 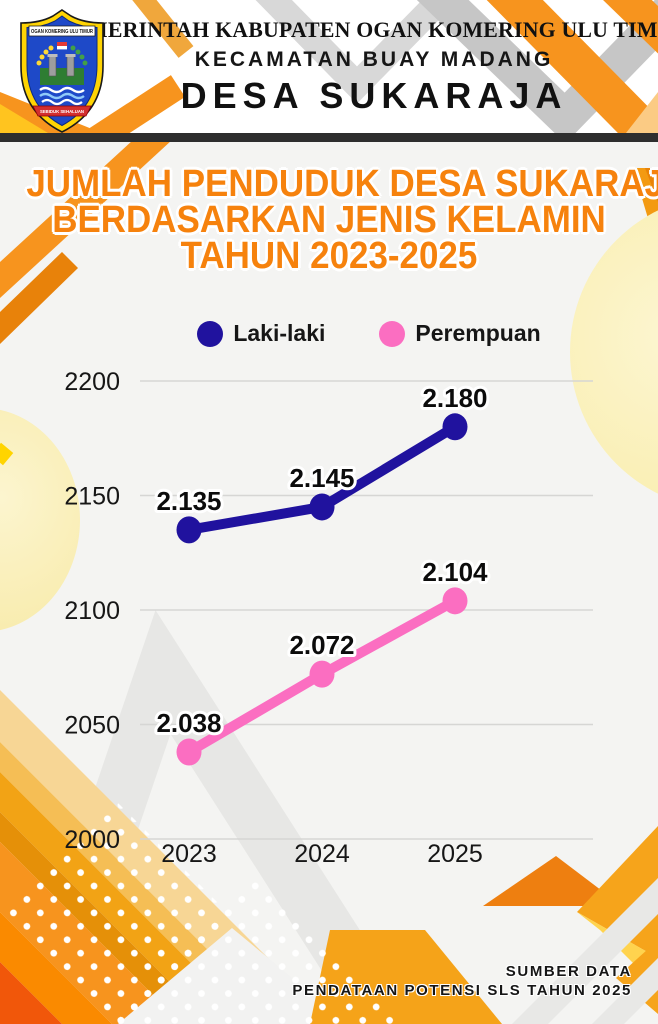 I want to click on header-decoration, so click(x=329, y=66).